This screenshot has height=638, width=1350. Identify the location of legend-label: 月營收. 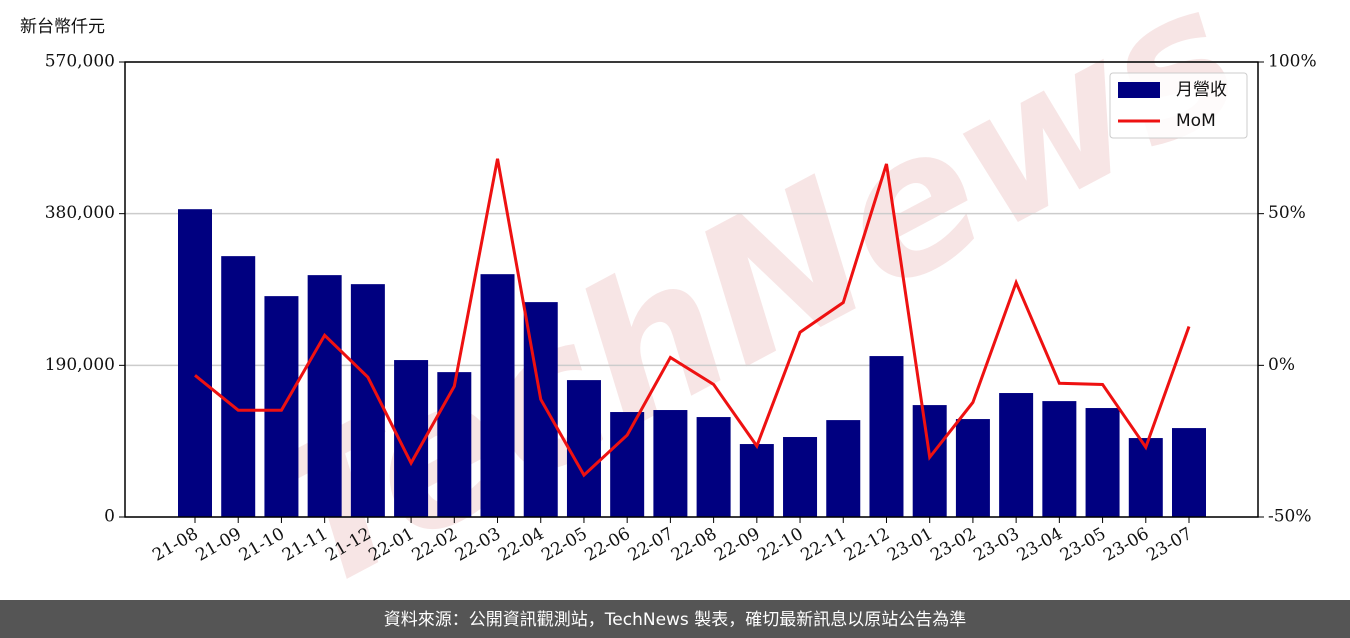
(1201, 90).